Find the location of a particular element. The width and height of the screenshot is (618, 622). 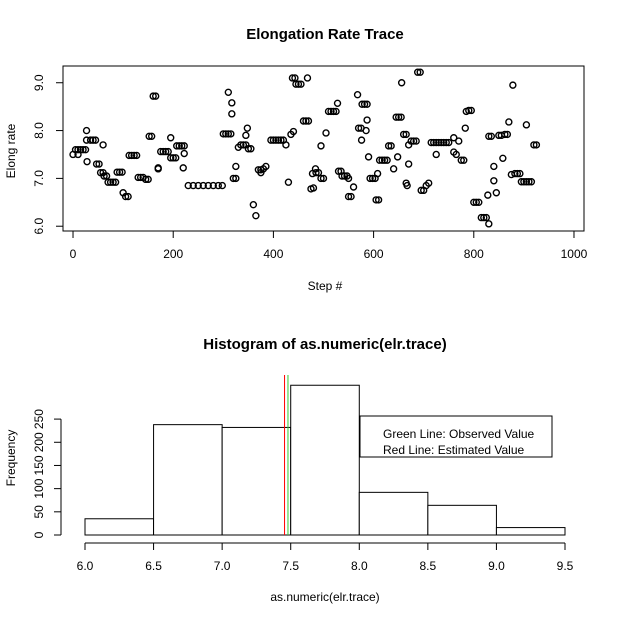

trace-x-tick-label: 200 is located at coordinates (173, 254).